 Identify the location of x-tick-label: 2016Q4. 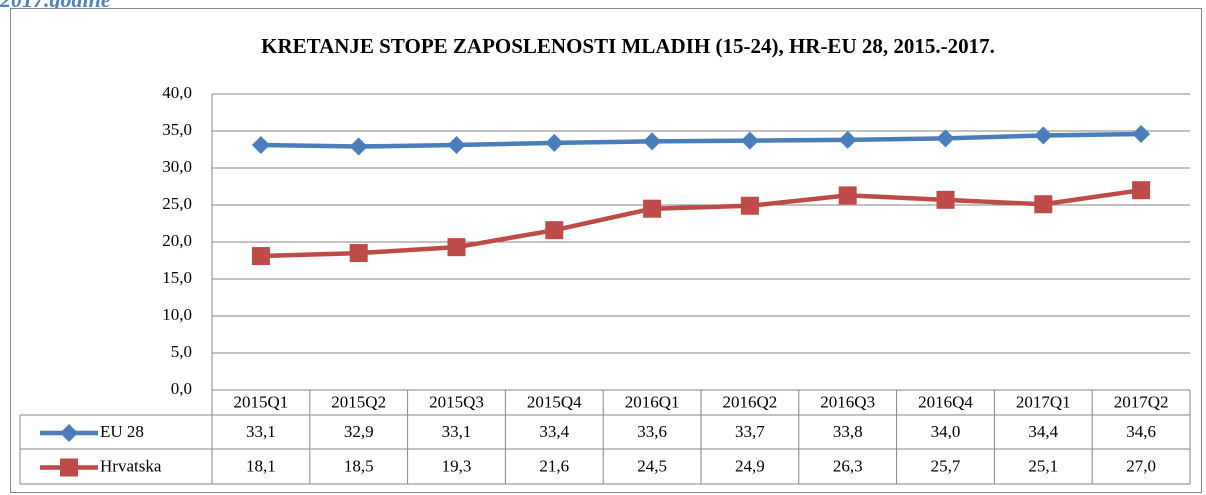
(945, 401).